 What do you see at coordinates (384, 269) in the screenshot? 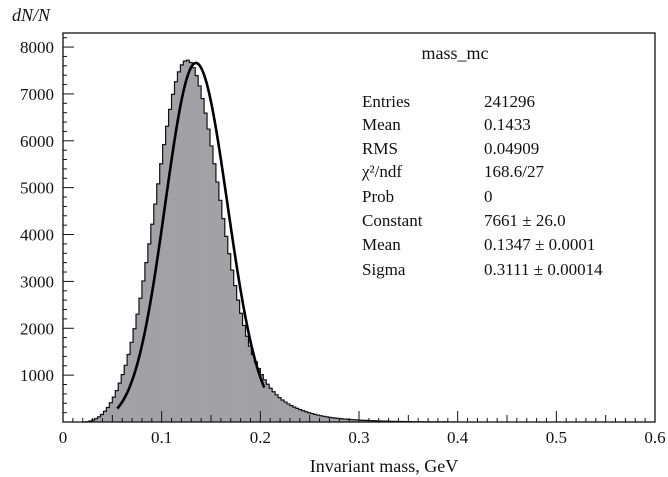
I see `stats-label-sigma: Sigma` at bounding box center [384, 269].